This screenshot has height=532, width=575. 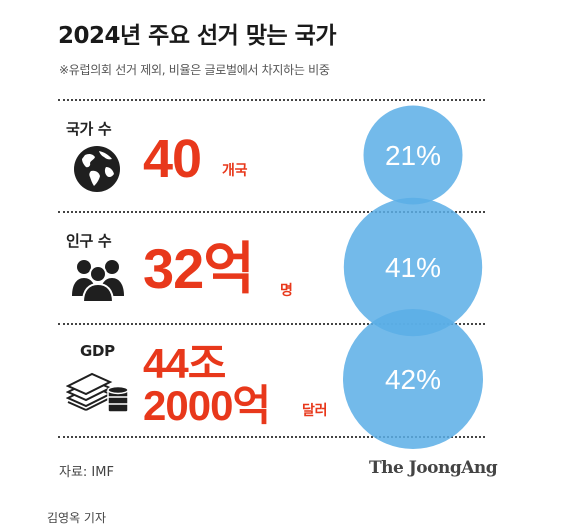 I want to click on money-icon, so click(x=97, y=392).